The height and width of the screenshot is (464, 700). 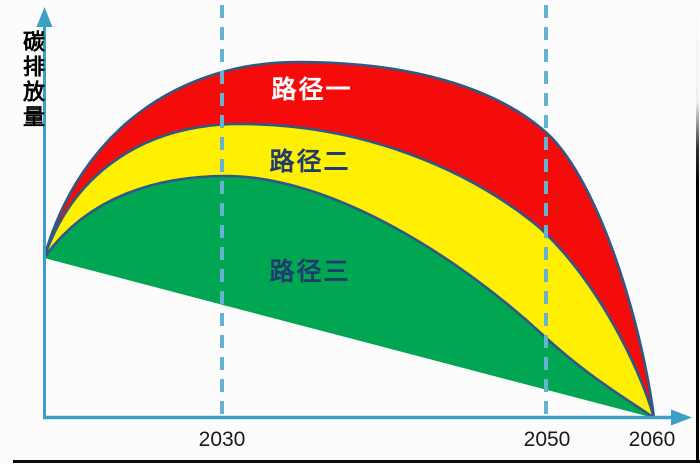 I want to click on path3-label: 路径三, so click(x=309, y=271).